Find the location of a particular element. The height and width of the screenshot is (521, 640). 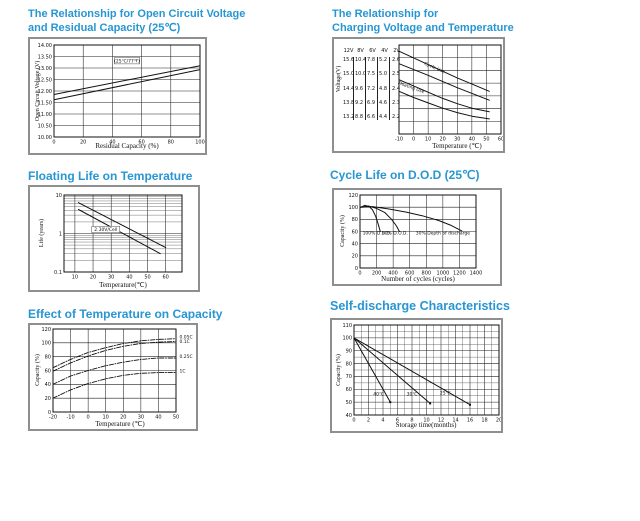

y-tick-label: 11.50 is located at coordinates (45, 103).